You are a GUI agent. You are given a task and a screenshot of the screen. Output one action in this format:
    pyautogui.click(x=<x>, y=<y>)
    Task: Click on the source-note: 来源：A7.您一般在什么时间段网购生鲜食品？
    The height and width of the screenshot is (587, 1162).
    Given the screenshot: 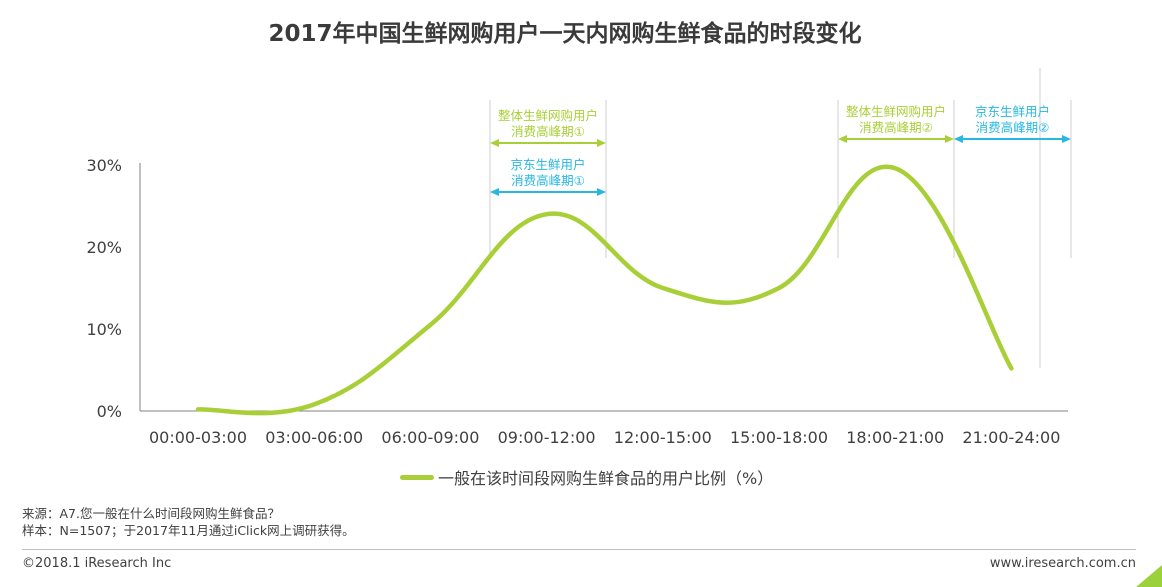 What is the action you would take?
    pyautogui.click(x=151, y=513)
    